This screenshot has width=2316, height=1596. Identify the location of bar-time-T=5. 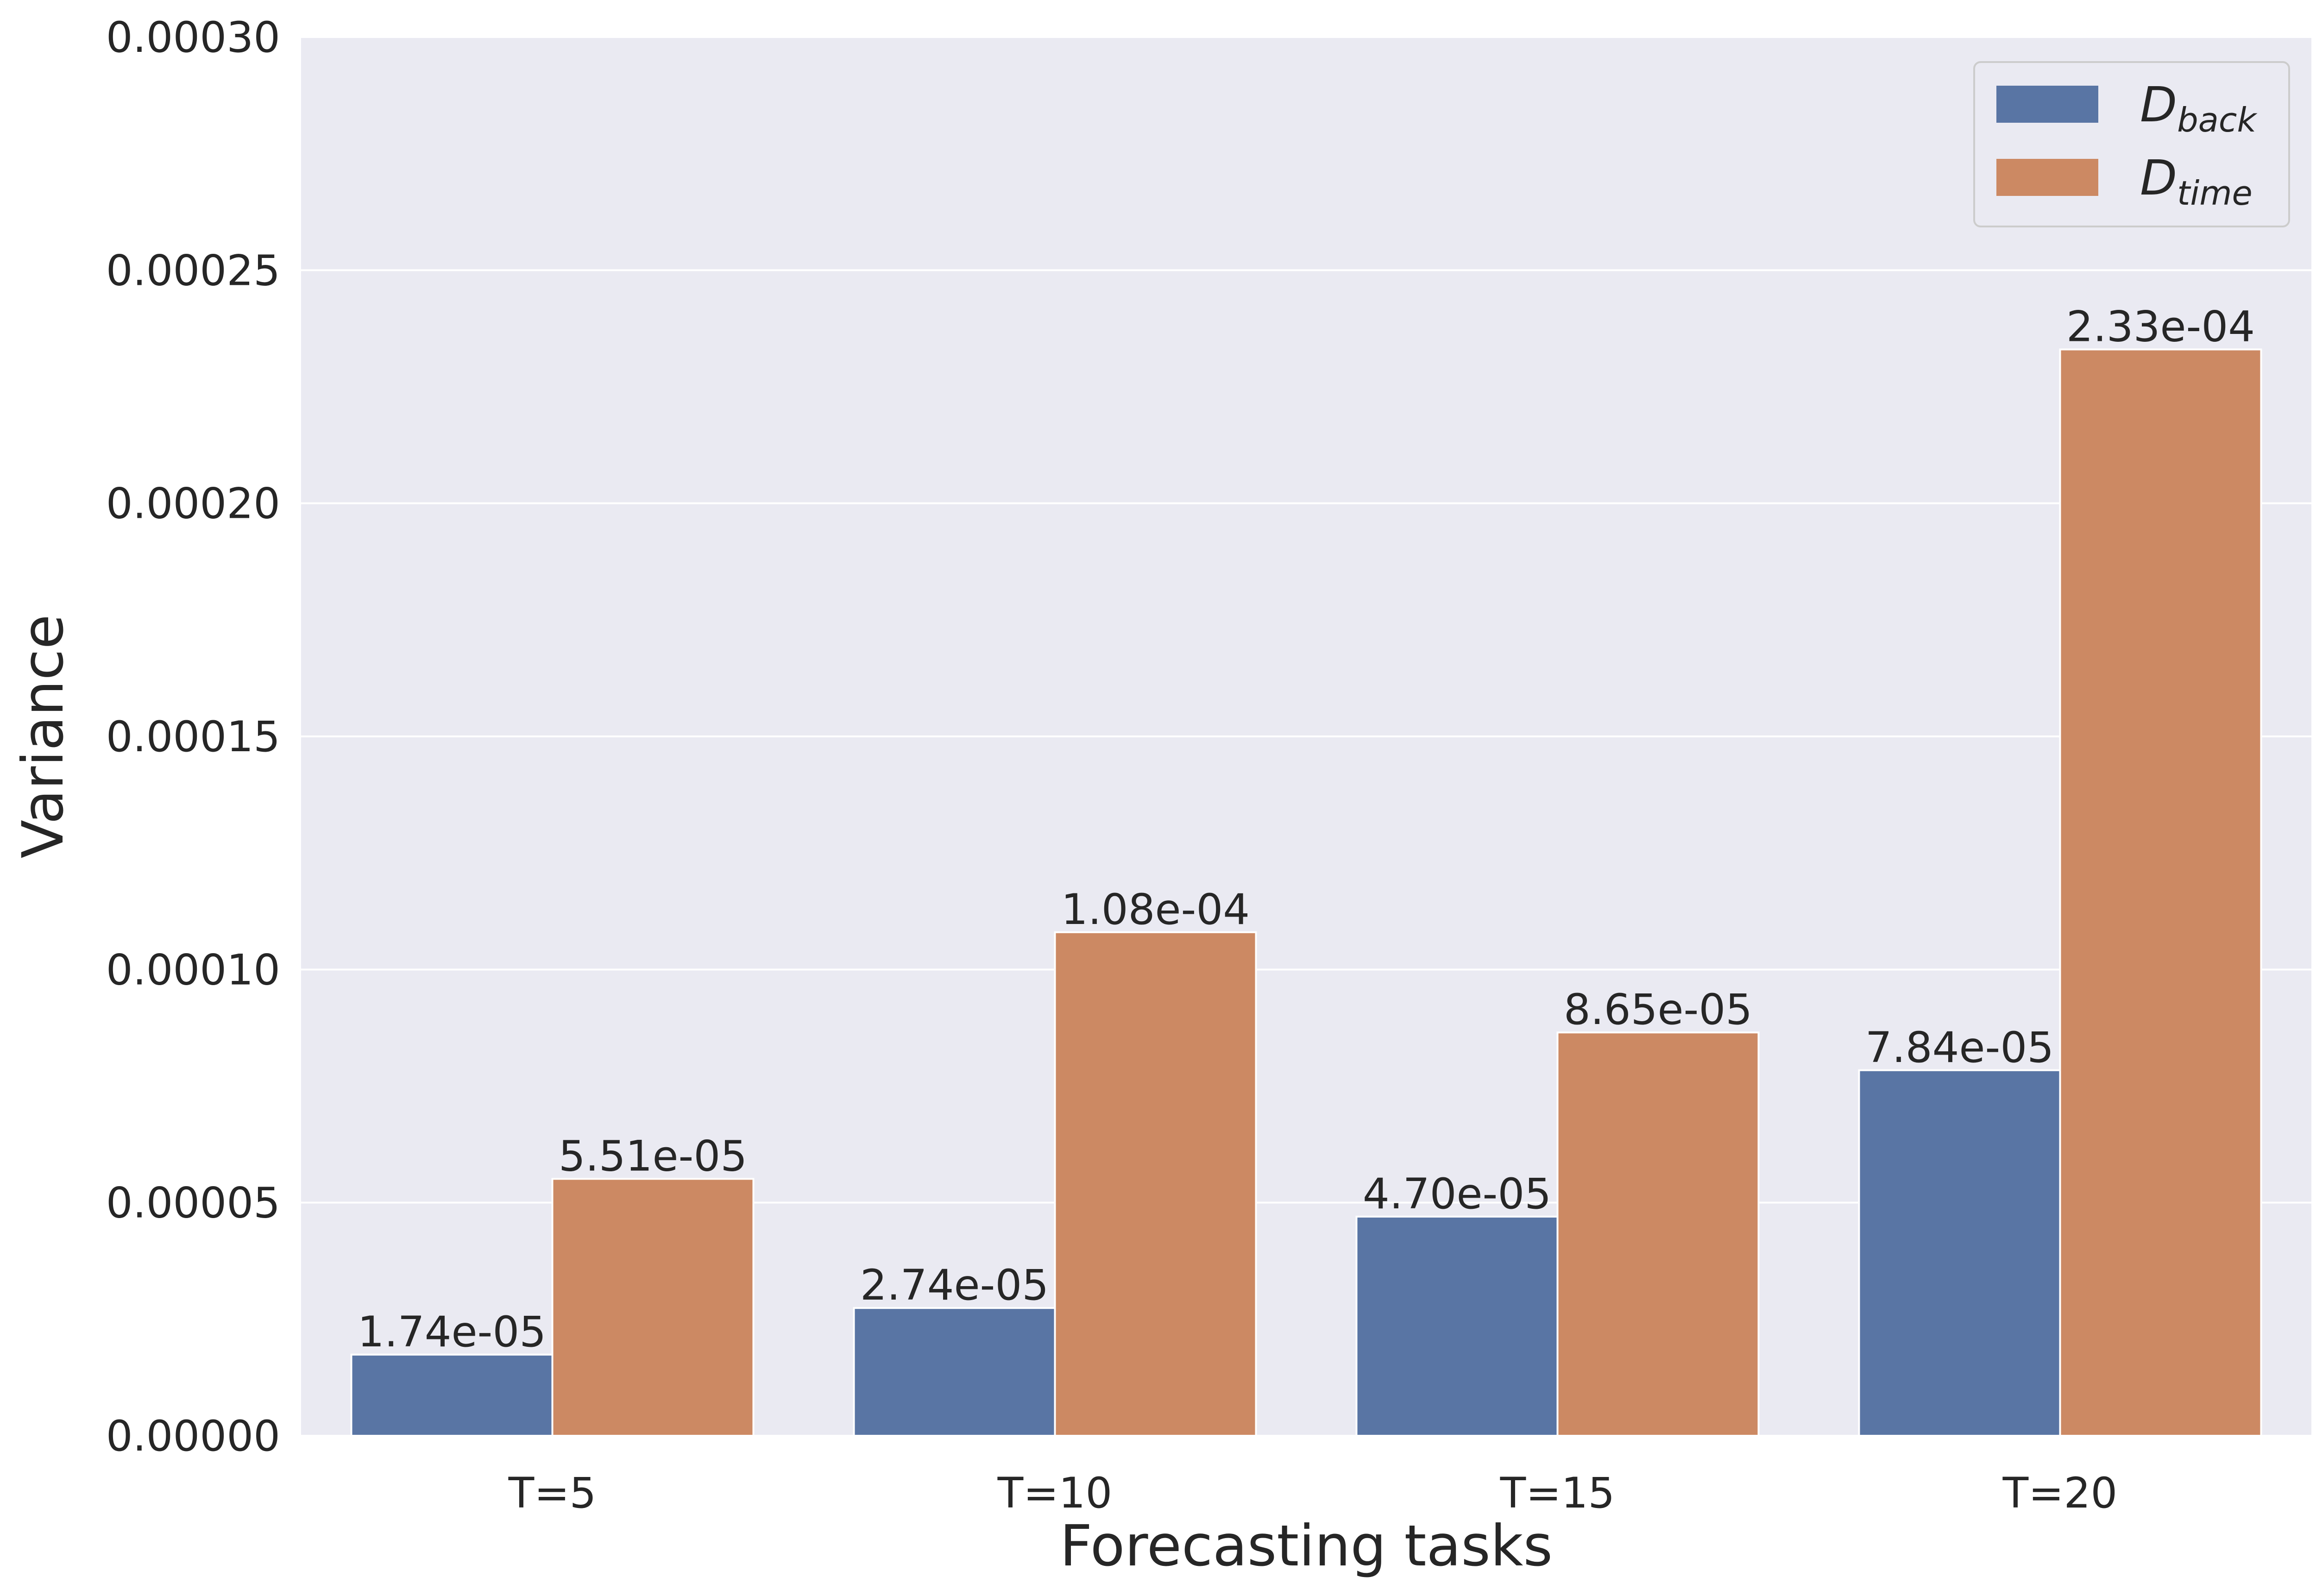
(653, 1307).